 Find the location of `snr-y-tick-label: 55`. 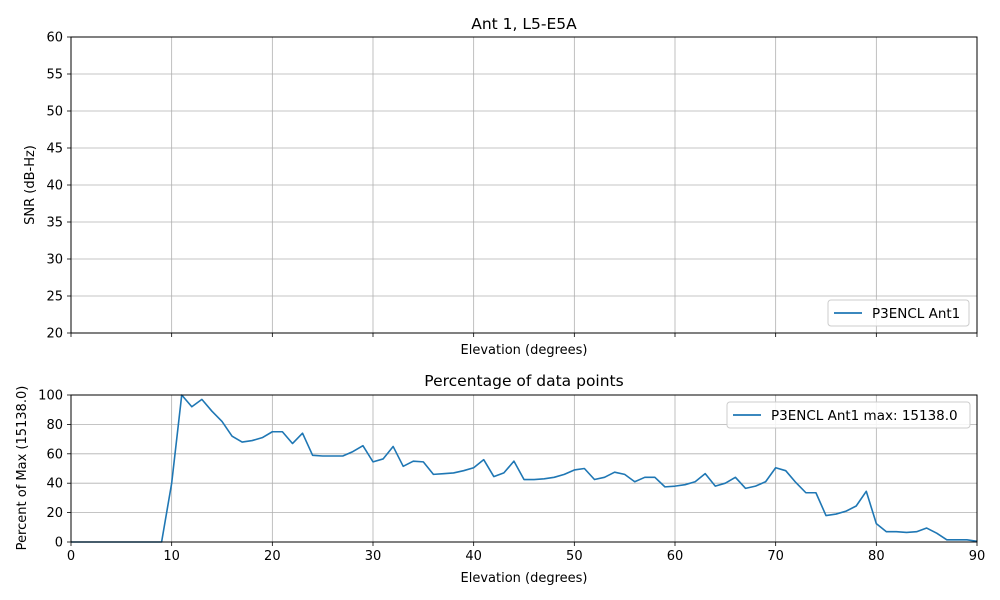

snr-y-tick-label: 55 is located at coordinates (54, 75).